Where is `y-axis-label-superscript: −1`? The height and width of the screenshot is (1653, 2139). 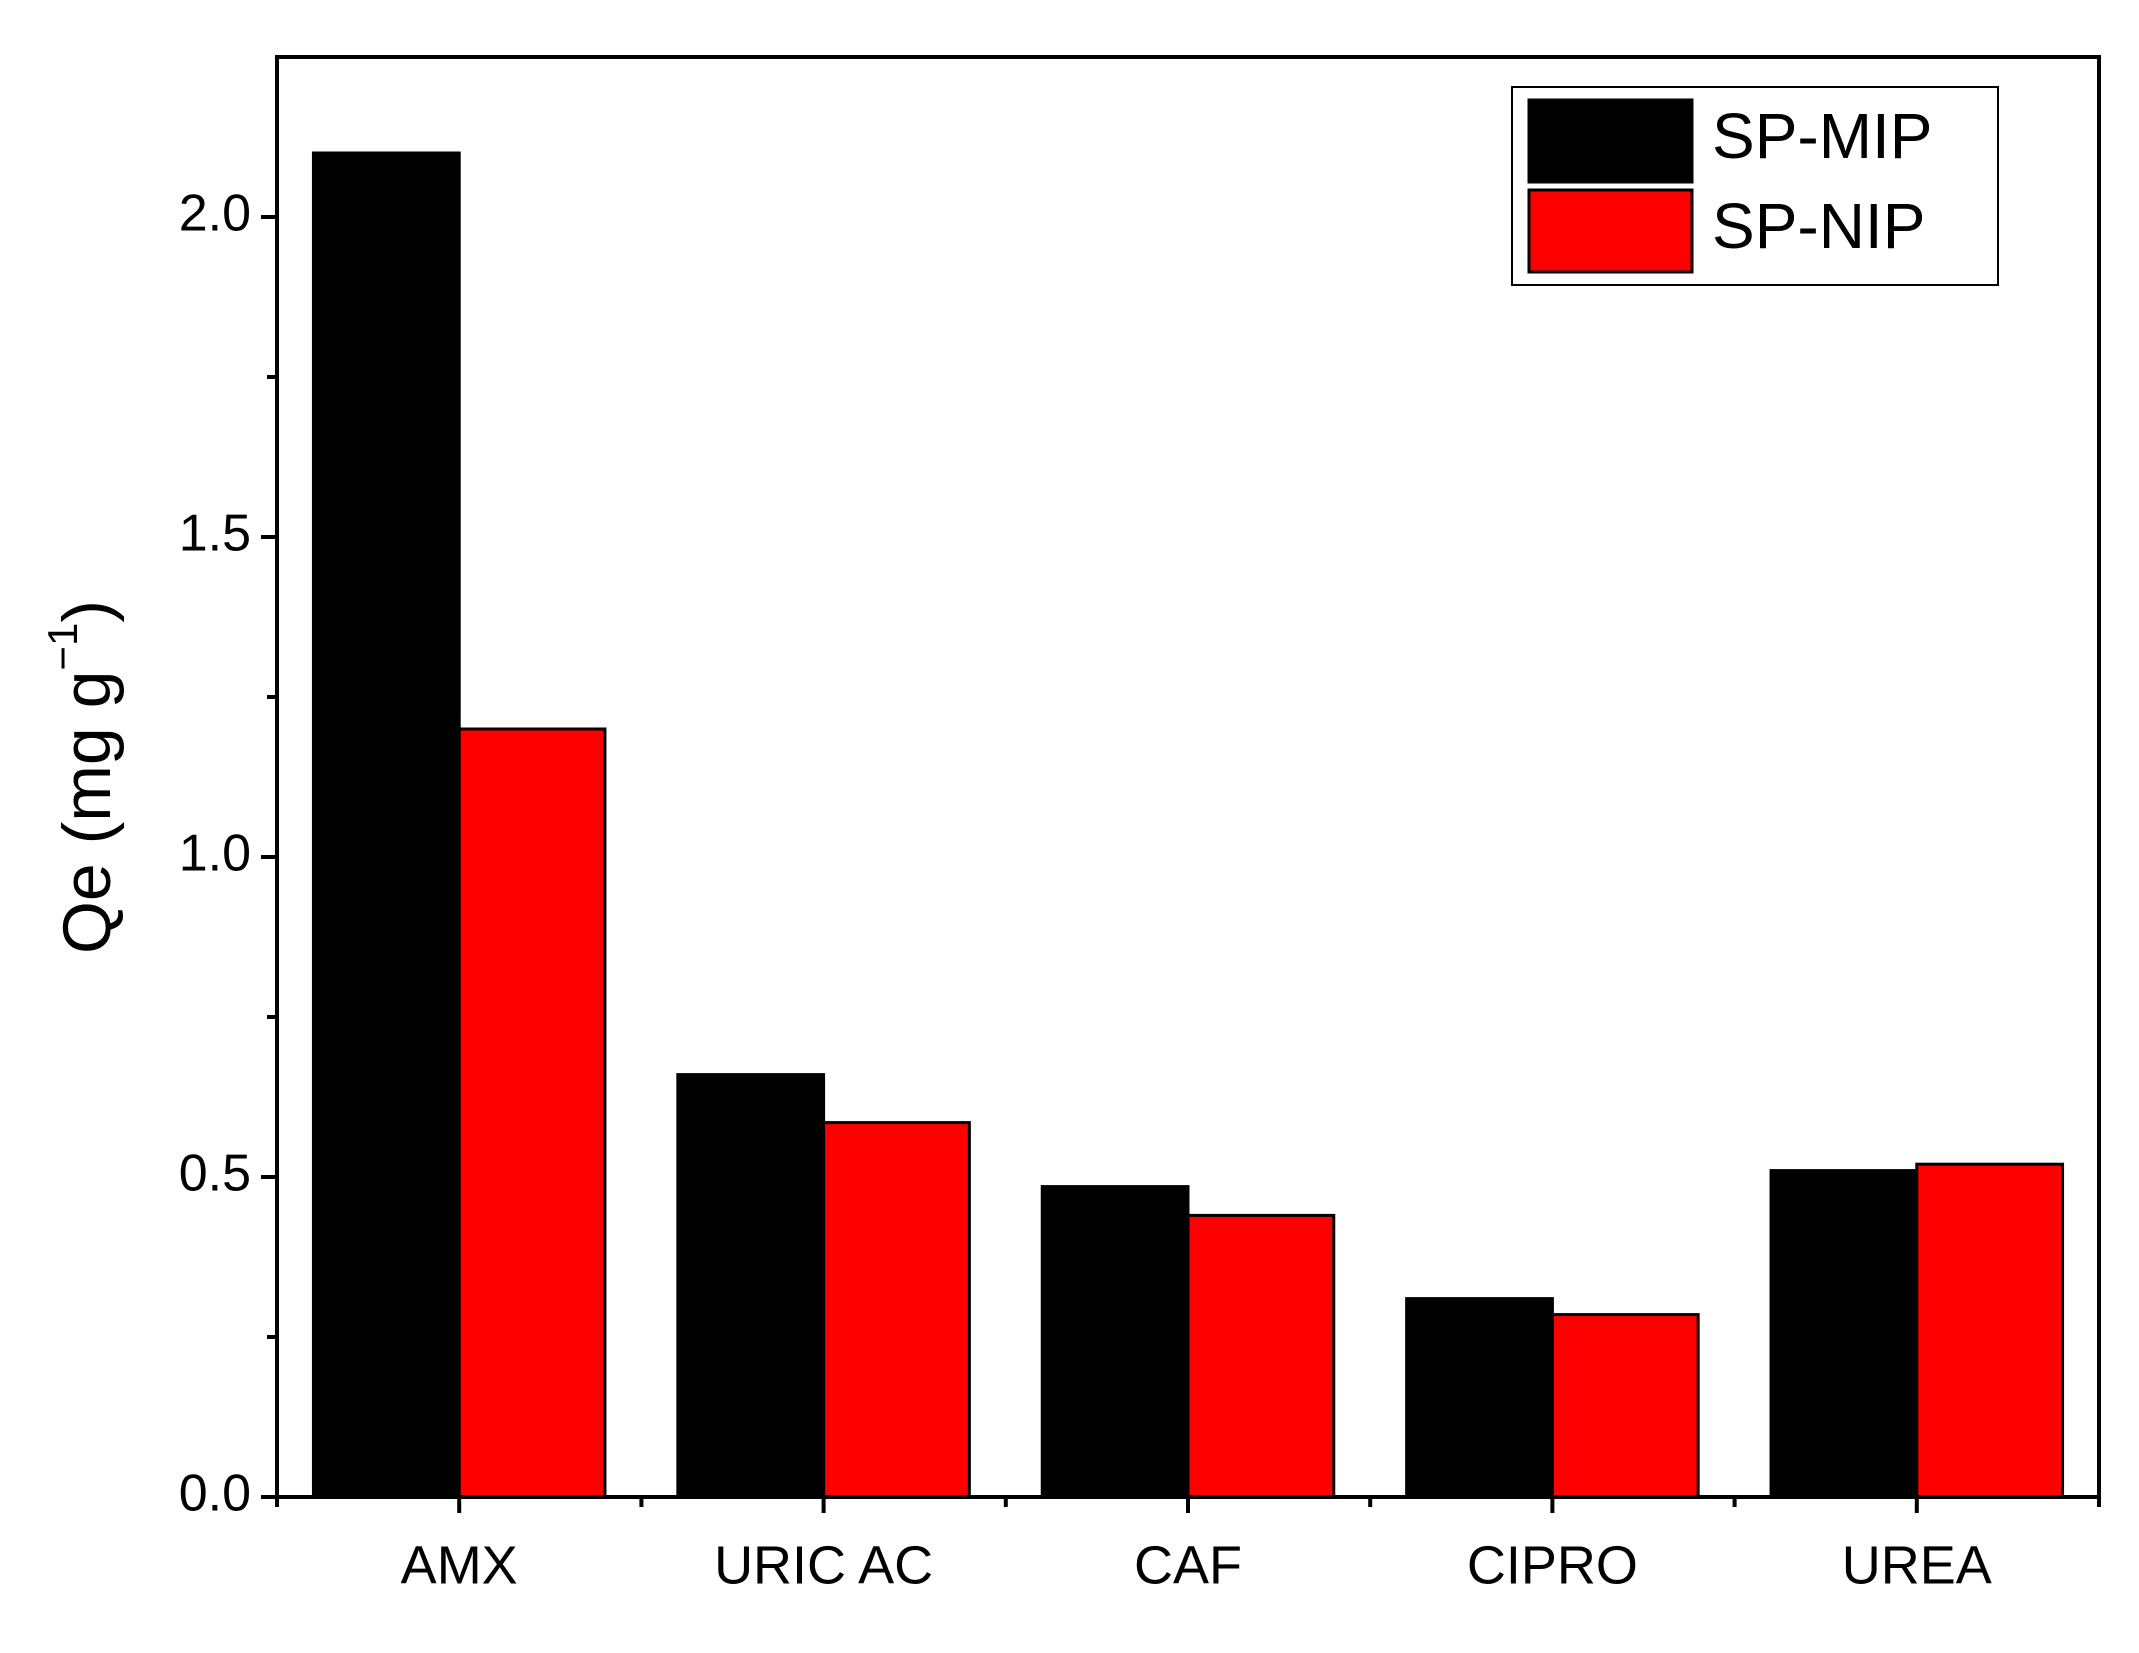 y-axis-label-superscript: −1 is located at coordinates (62, 647).